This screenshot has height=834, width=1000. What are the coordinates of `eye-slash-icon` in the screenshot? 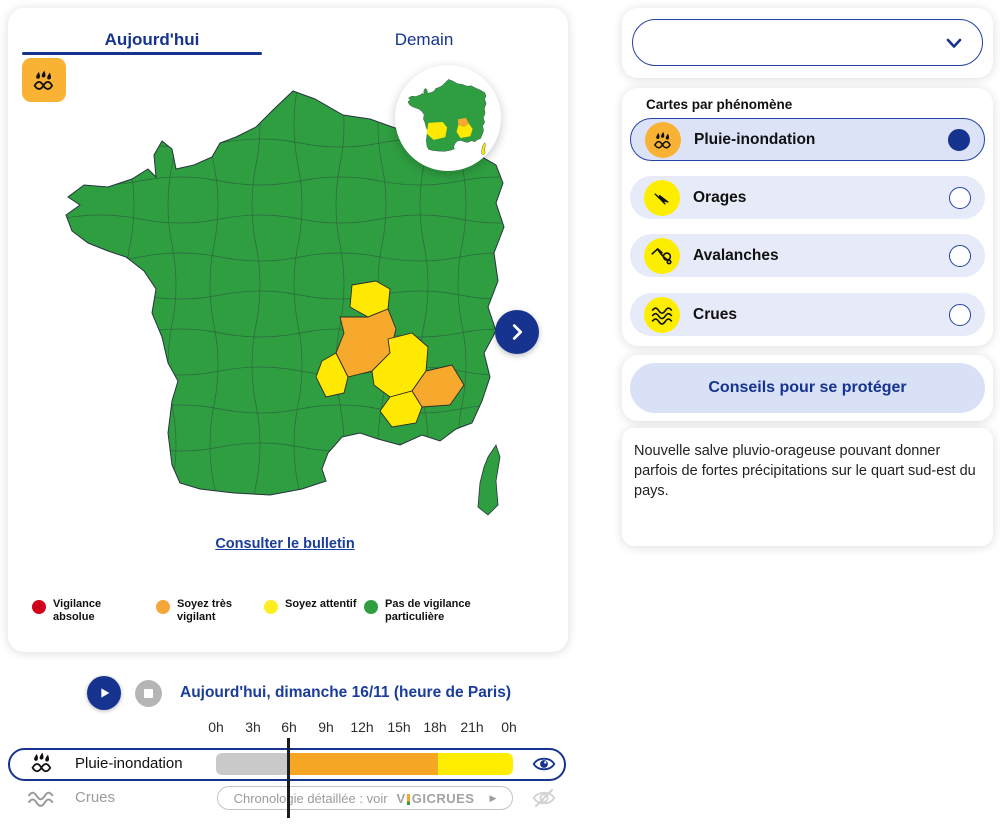 It's located at (544, 798).